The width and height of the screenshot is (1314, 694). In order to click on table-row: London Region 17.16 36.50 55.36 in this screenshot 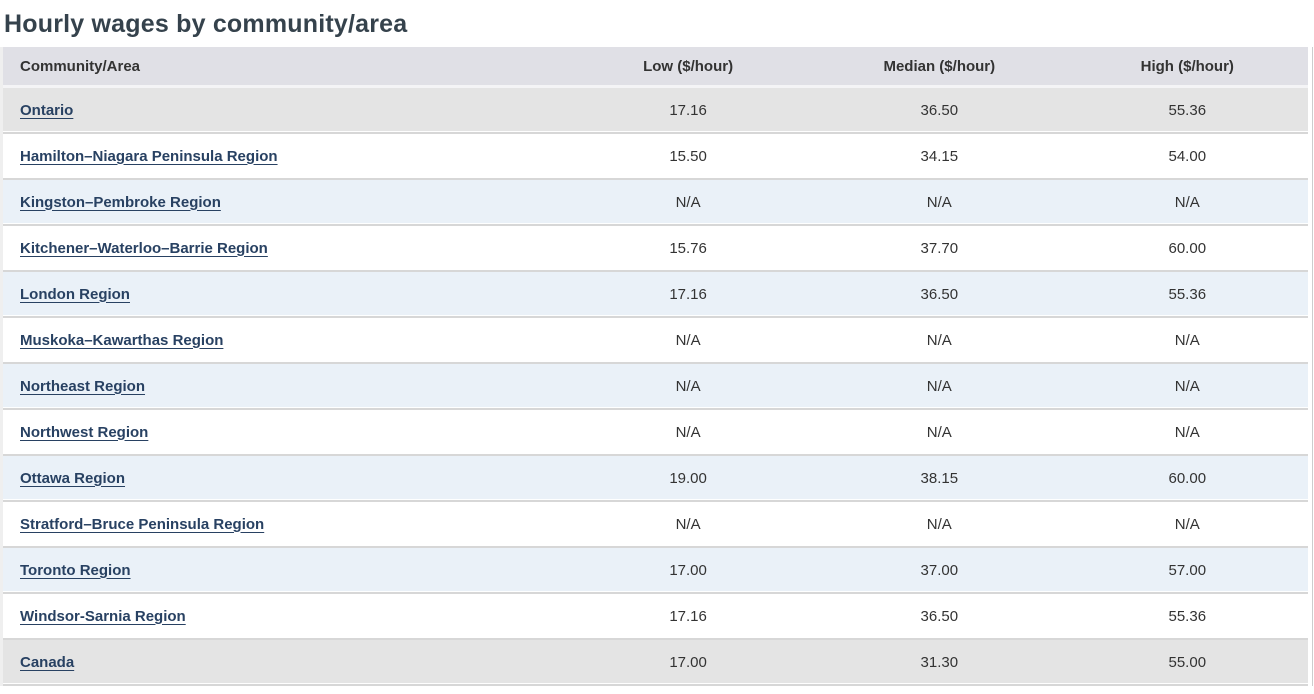, I will do `click(655, 294)`.